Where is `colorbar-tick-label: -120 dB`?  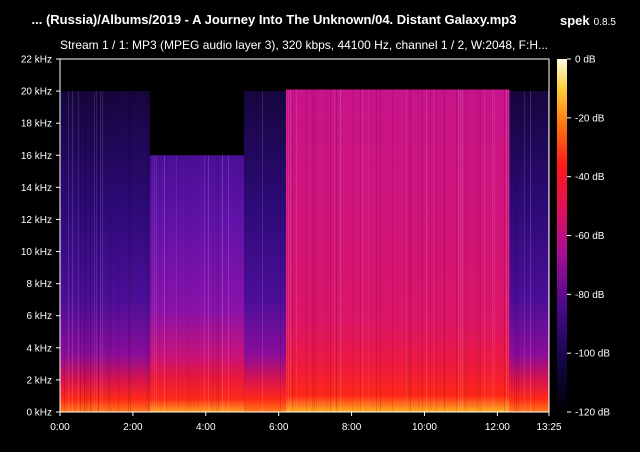 colorbar-tick-label: -120 dB is located at coordinates (592, 413).